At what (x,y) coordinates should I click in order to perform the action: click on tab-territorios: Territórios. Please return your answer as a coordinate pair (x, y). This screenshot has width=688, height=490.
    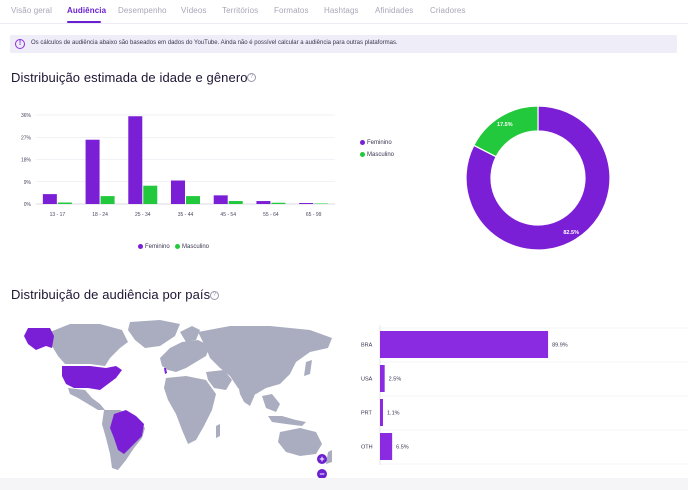
    Looking at the image, I should click on (240, 10).